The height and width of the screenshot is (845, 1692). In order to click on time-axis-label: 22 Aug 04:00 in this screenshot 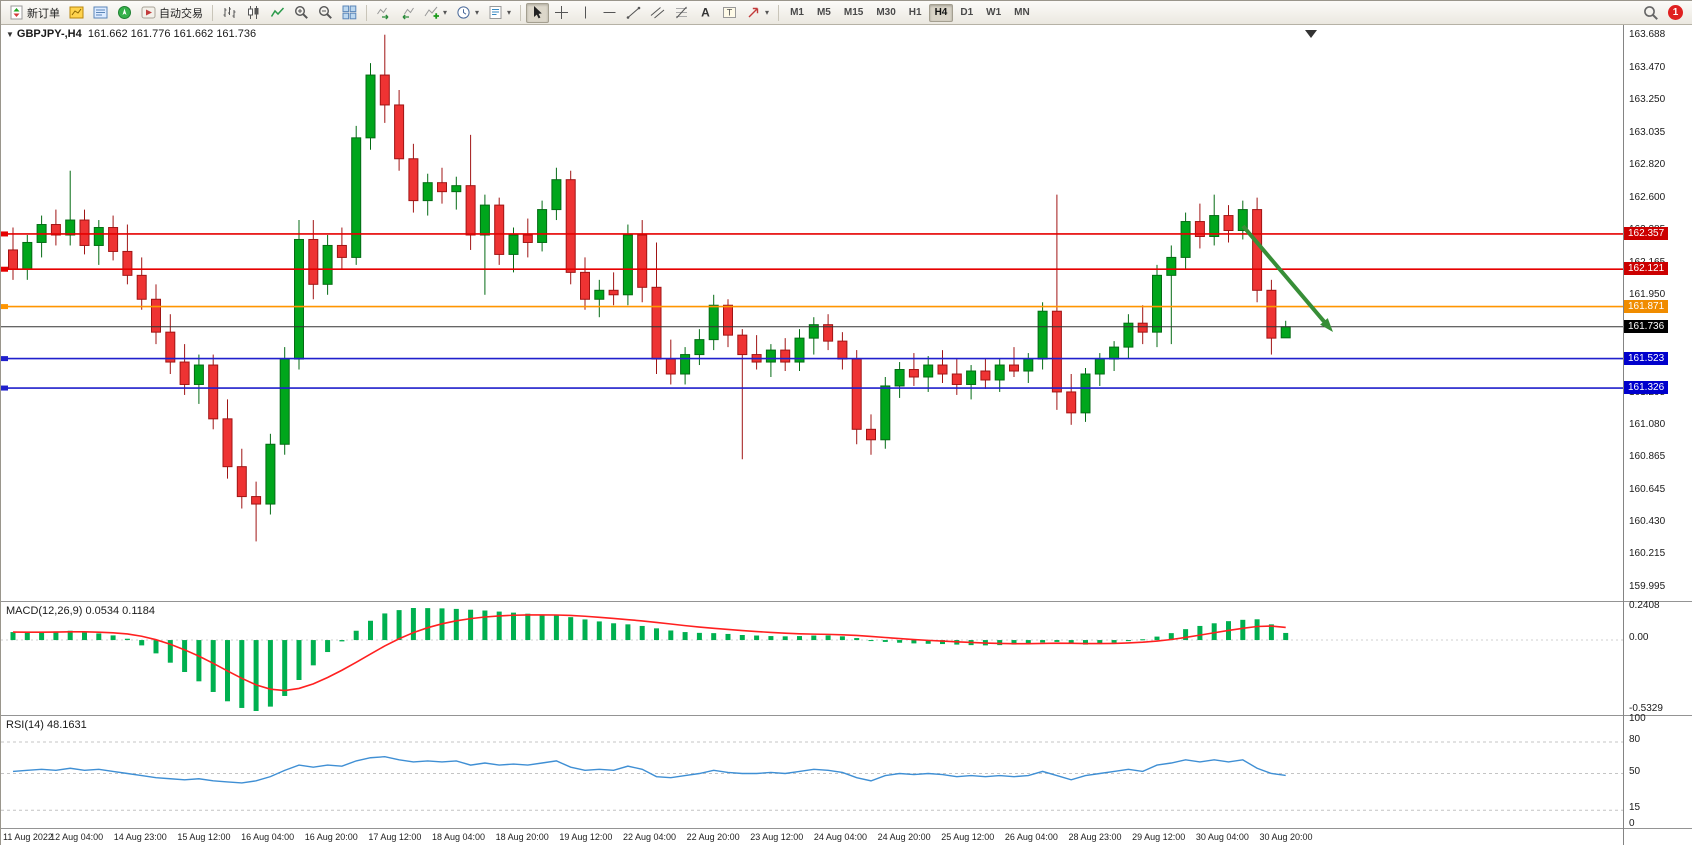, I will do `click(649, 837)`.